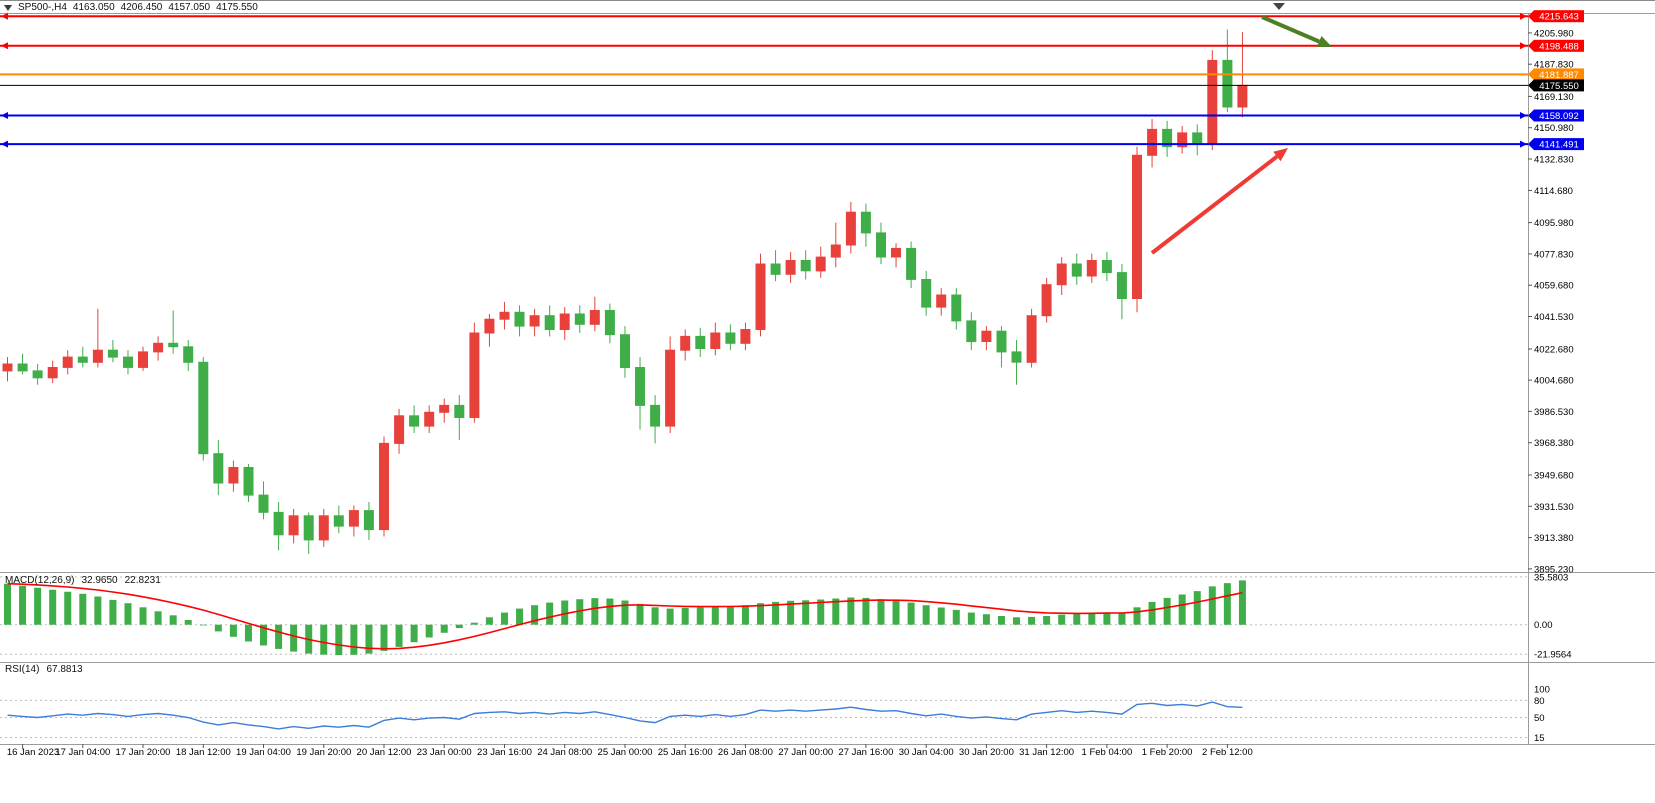  Describe the element at coordinates (1554, 160) in the screenshot. I see `price-tick-label: 4132.830` at that location.